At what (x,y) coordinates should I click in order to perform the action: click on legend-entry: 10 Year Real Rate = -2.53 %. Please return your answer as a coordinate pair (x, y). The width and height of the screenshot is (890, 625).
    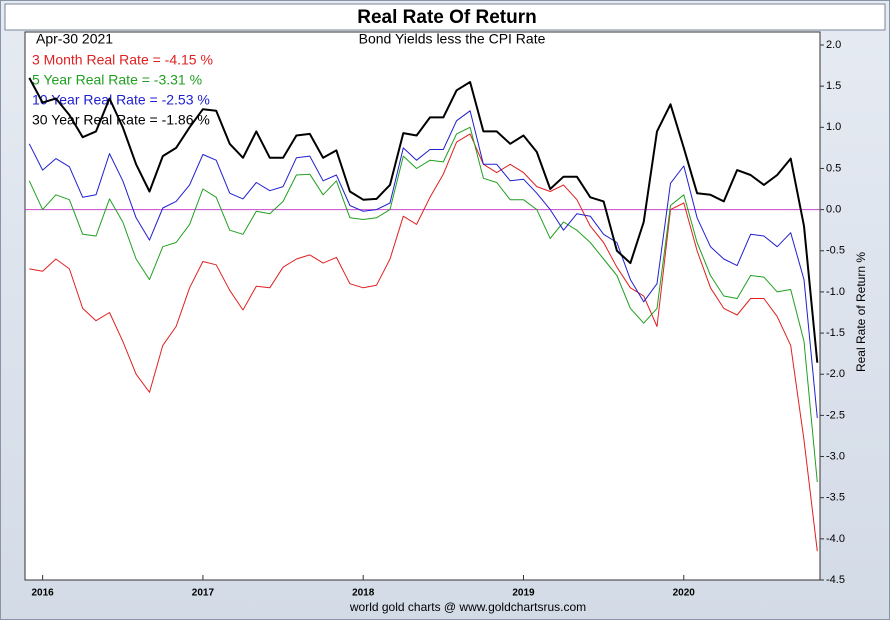
    Looking at the image, I should click on (121, 100).